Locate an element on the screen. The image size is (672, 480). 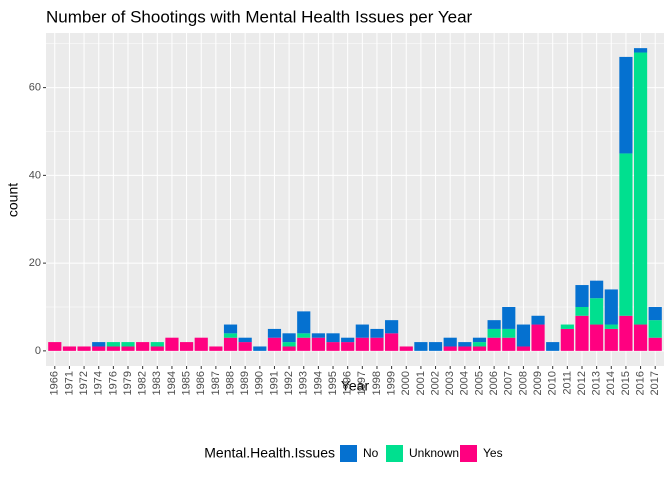
x-tick-label: 2014 is located at coordinates (611, 383).